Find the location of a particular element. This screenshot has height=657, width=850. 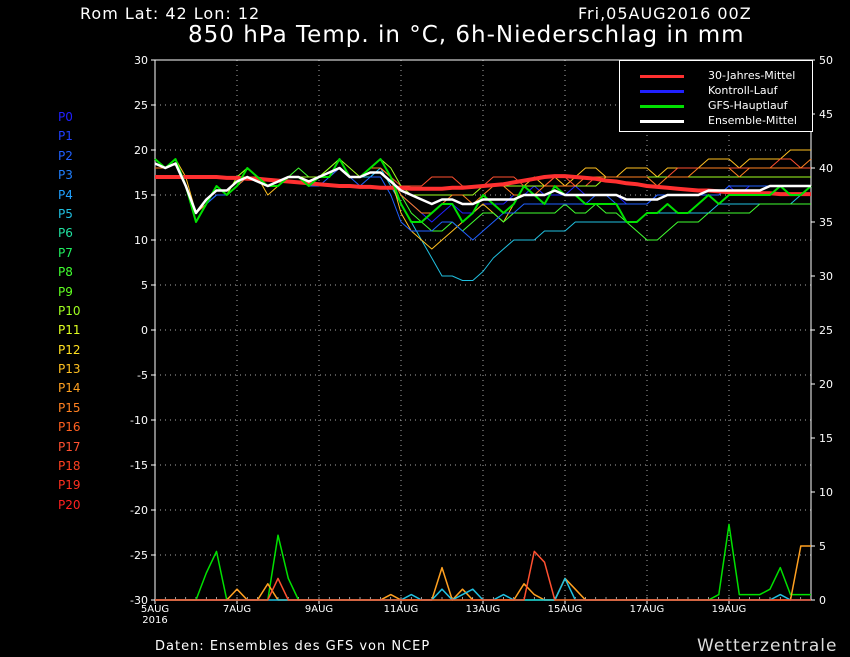

x-tick-label: 5AUG is located at coordinates (155, 609).